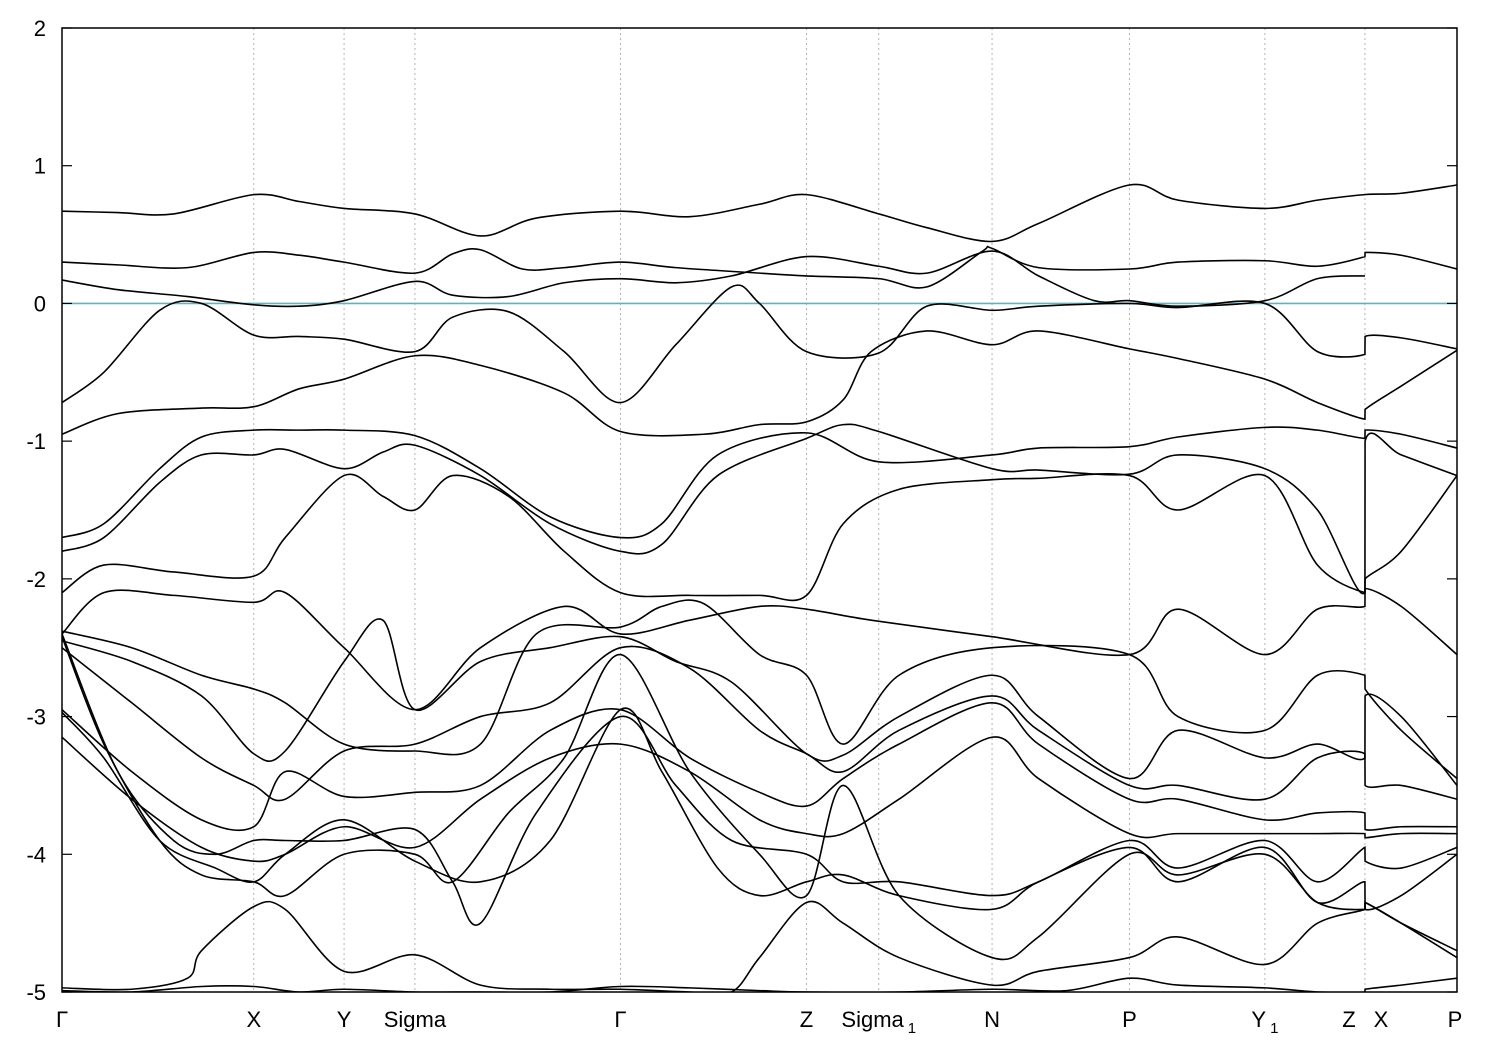  I want to click on y-tick-label: -5, so click(36, 992).